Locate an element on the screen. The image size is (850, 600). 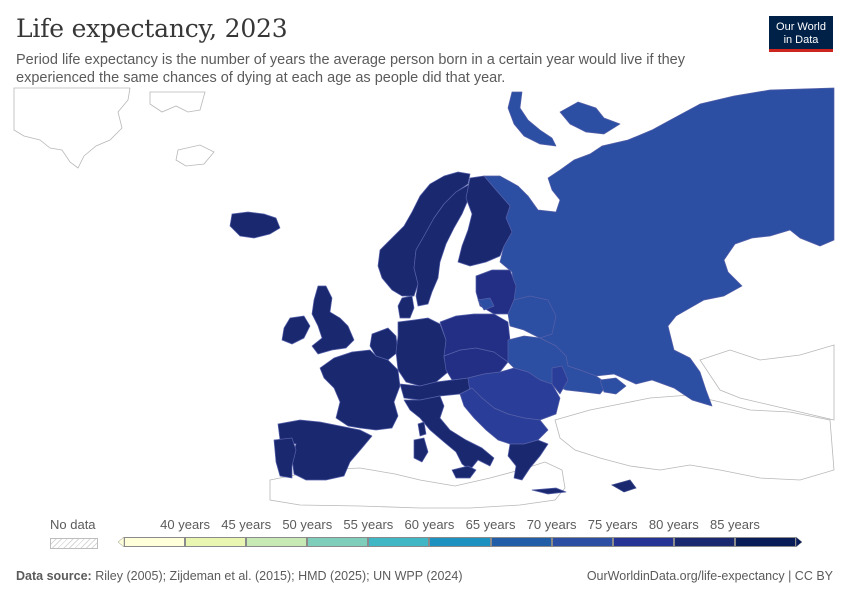
chart-title: Life expectancy, 2023 is located at coordinates (152, 28).